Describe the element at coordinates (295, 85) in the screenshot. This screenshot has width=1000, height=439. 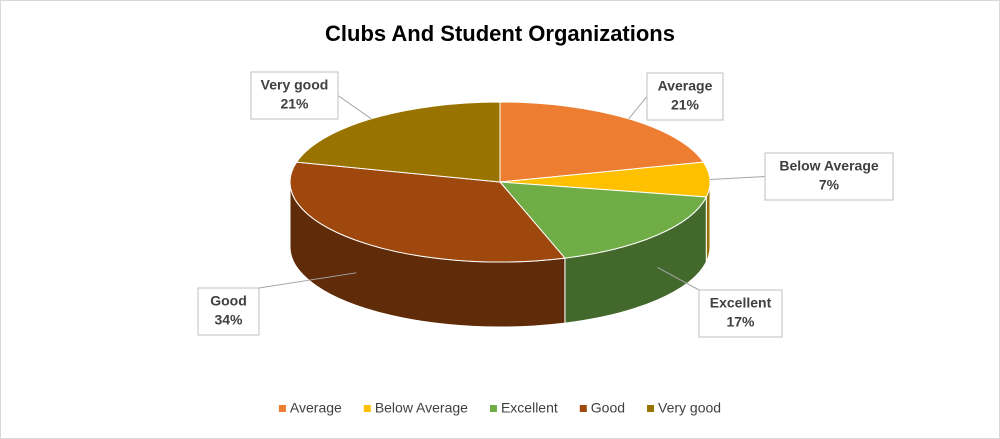
I see `label-name: Very good` at that location.